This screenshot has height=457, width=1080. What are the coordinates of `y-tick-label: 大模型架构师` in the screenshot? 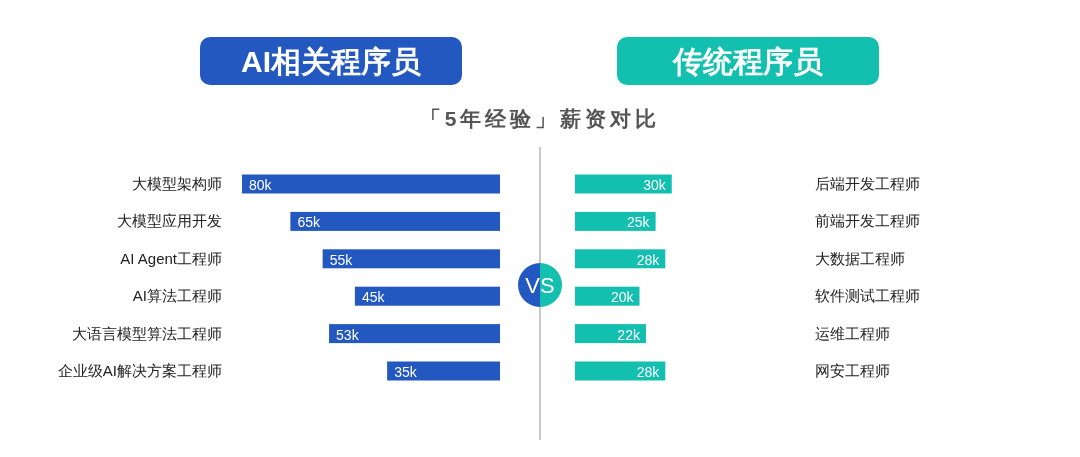 It's located at (177, 183).